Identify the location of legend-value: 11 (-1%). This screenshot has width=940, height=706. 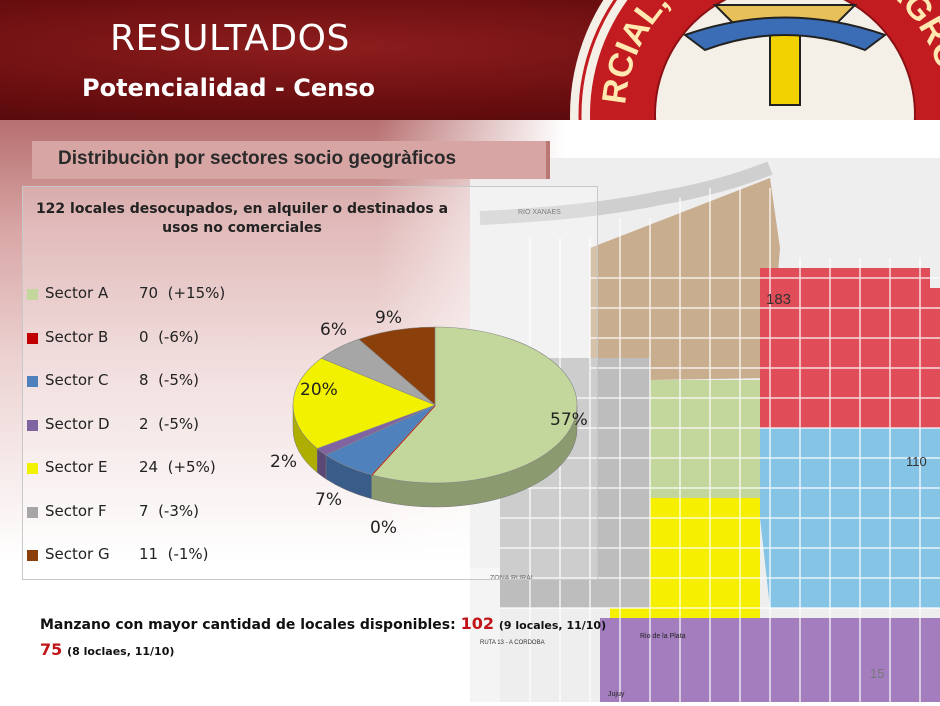
(174, 554).